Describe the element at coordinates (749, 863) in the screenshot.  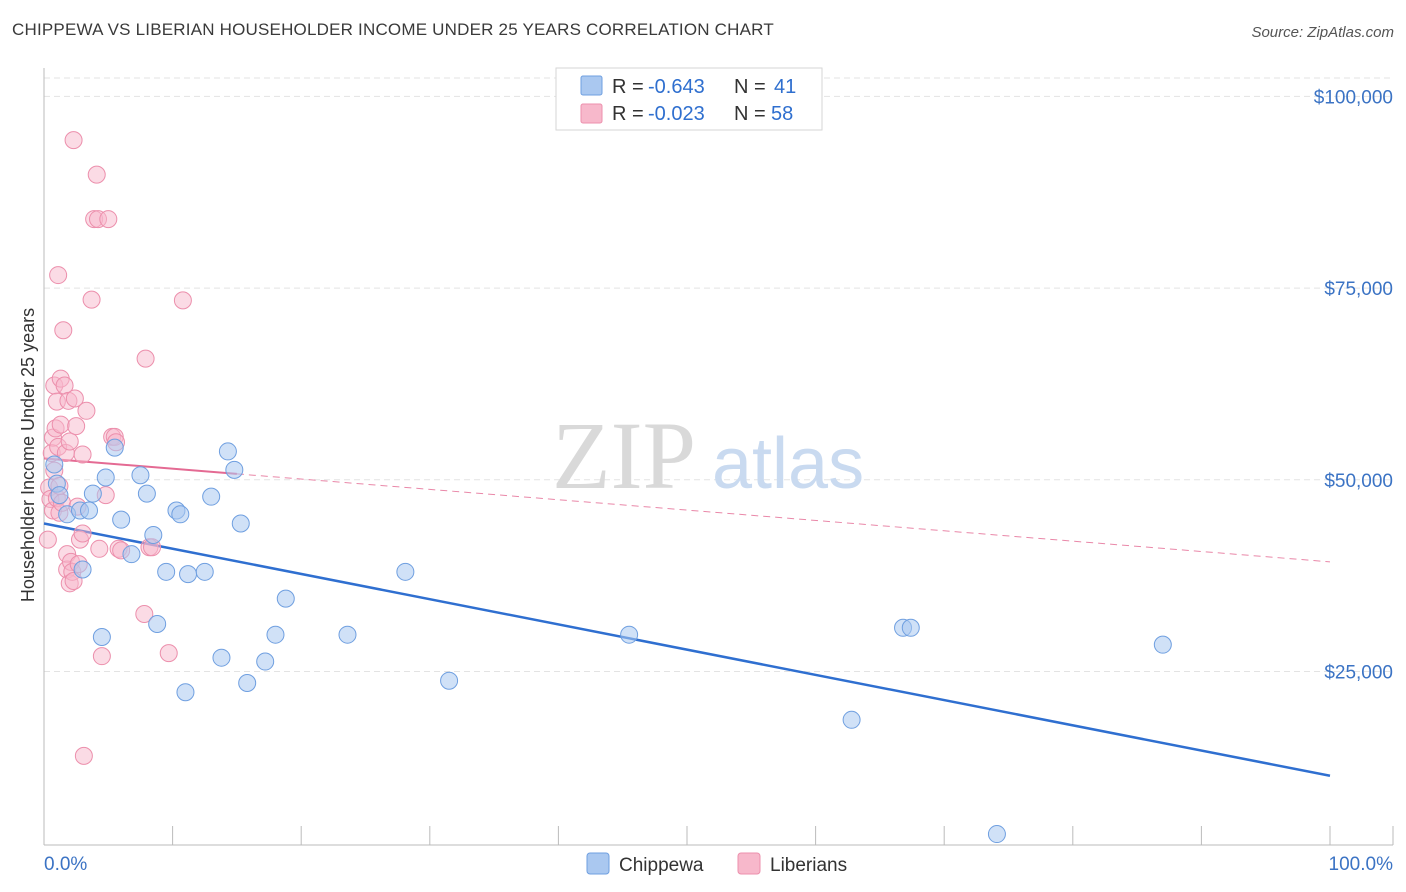
I see `series-legend-swatch-liberians` at that location.